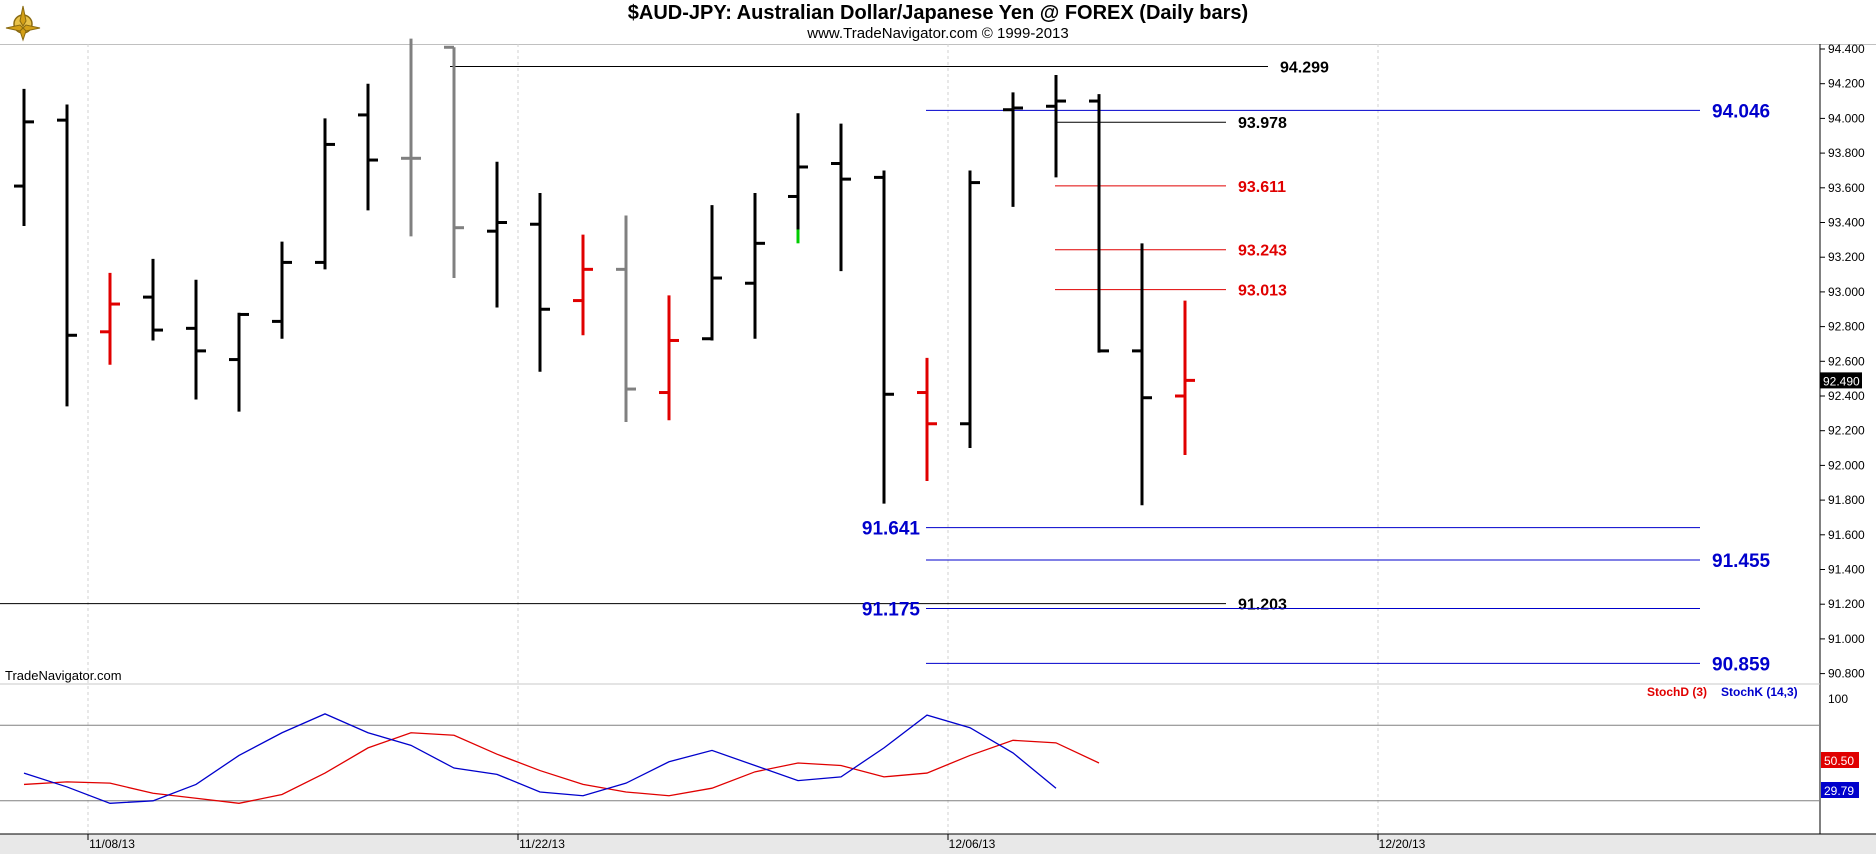  I want to click on stoch-series-red, so click(561, 768).